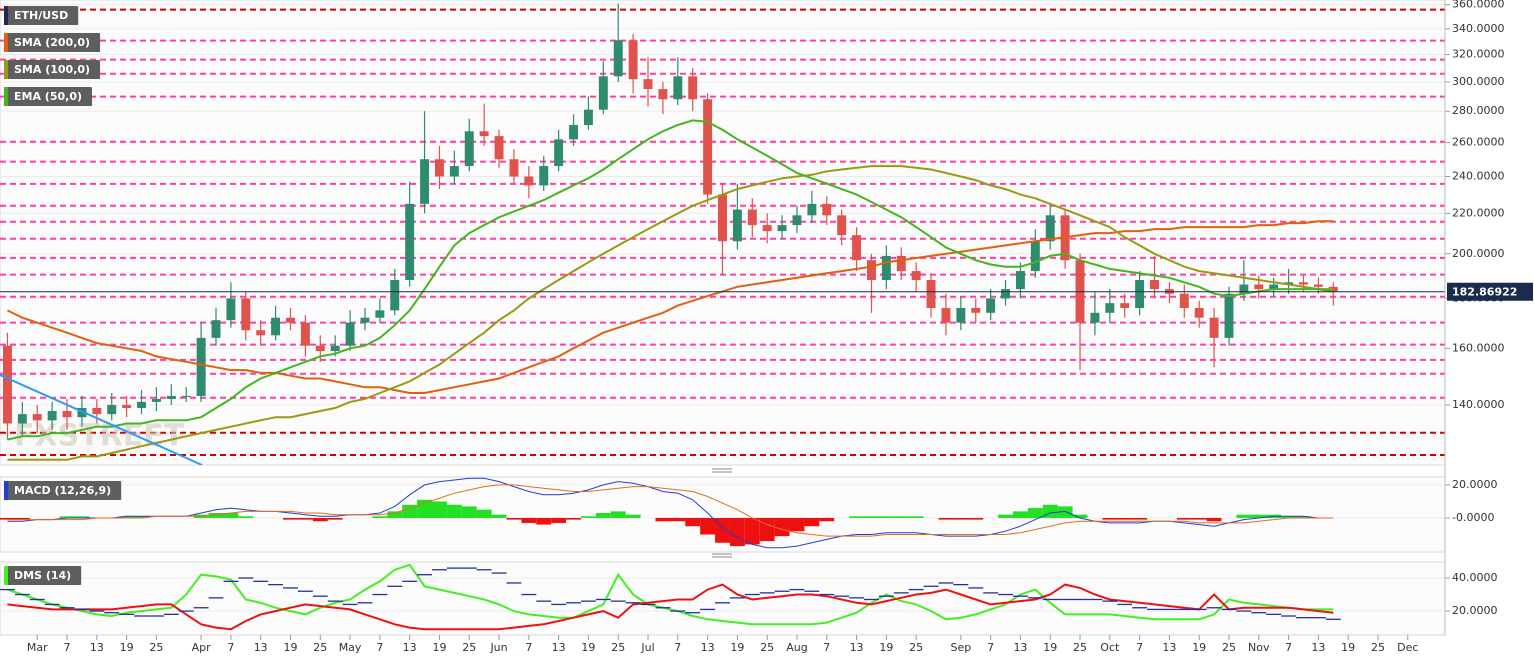 Image resolution: width=1534 pixels, height=661 pixels. I want to click on x-tick-label: 25, so click(469, 647).